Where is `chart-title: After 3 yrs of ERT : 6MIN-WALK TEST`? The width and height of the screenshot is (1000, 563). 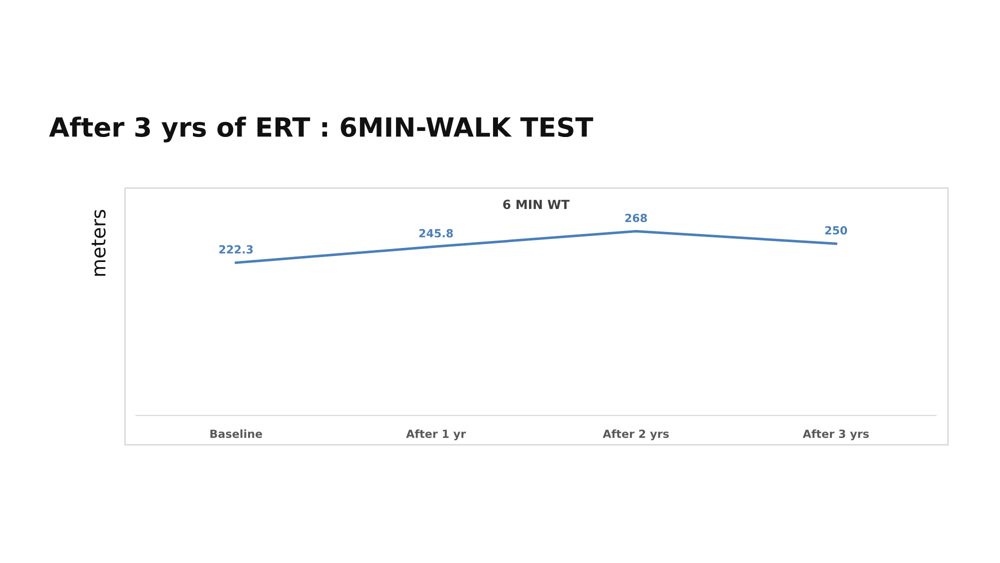 chart-title: After 3 yrs of ERT : 6MIN-WALK TEST is located at coordinates (321, 129).